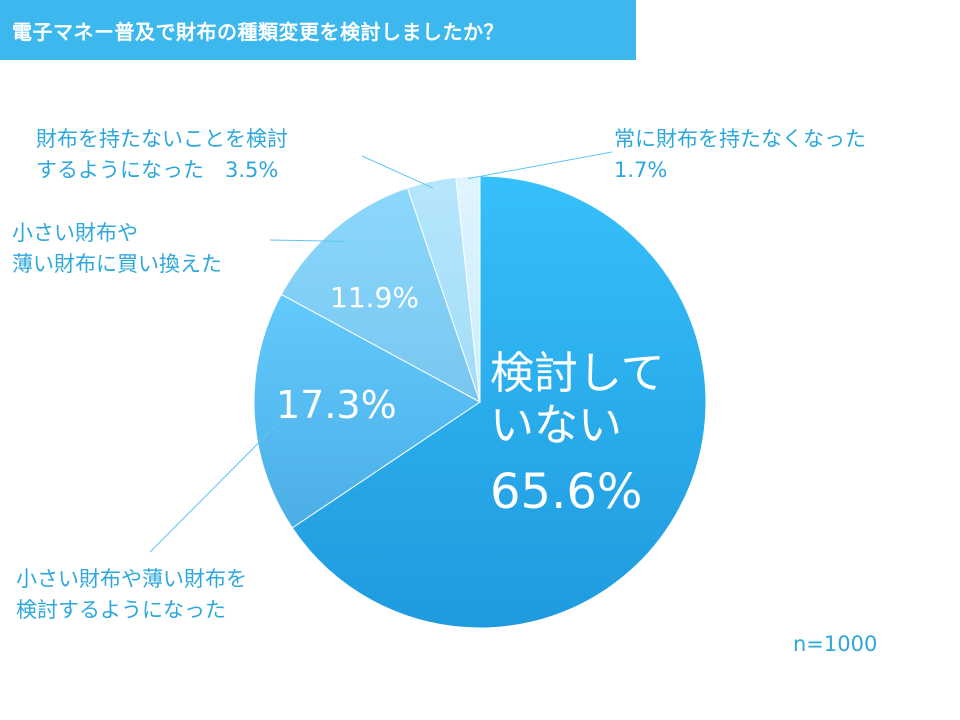 This screenshot has width=960, height=720. Describe the element at coordinates (740, 154) in the screenshot. I see `label-no-wallet-always: 常に財布を持たなくなった 1.7%` at that location.